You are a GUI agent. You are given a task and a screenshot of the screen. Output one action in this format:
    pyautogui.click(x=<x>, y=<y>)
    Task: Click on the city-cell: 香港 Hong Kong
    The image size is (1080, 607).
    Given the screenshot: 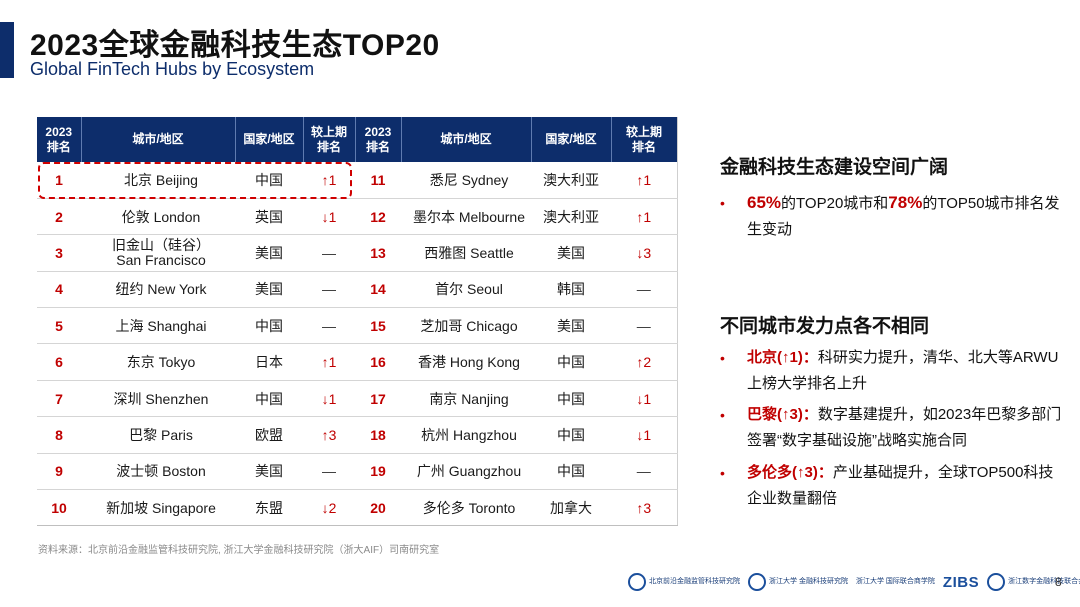 What is the action you would take?
    pyautogui.click(x=466, y=362)
    